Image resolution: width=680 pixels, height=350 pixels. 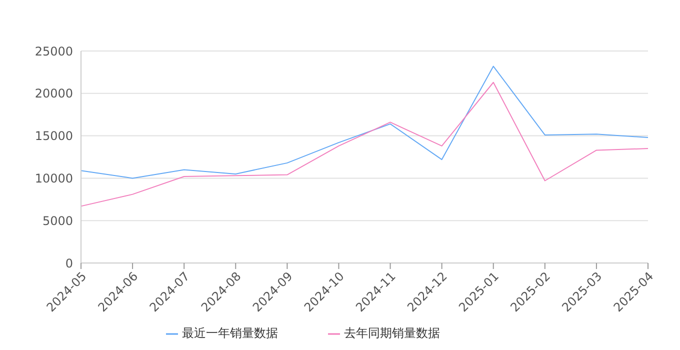 What do you see at coordinates (69, 263) in the screenshot?
I see `y-tick-label: 0` at bounding box center [69, 263].